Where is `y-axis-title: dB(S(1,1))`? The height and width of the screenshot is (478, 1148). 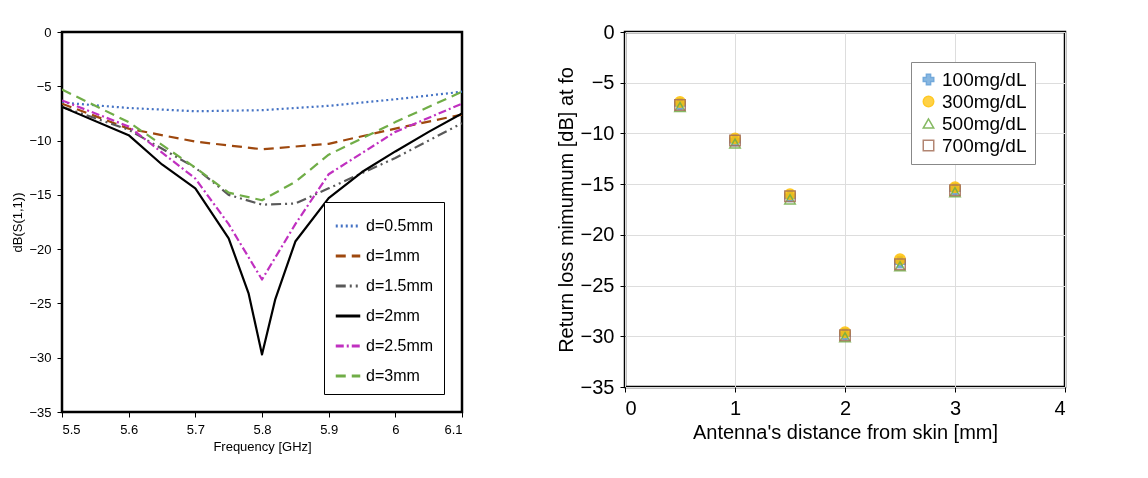 y-axis-title: dB(S(1,1)) is located at coordinates (18, 222).